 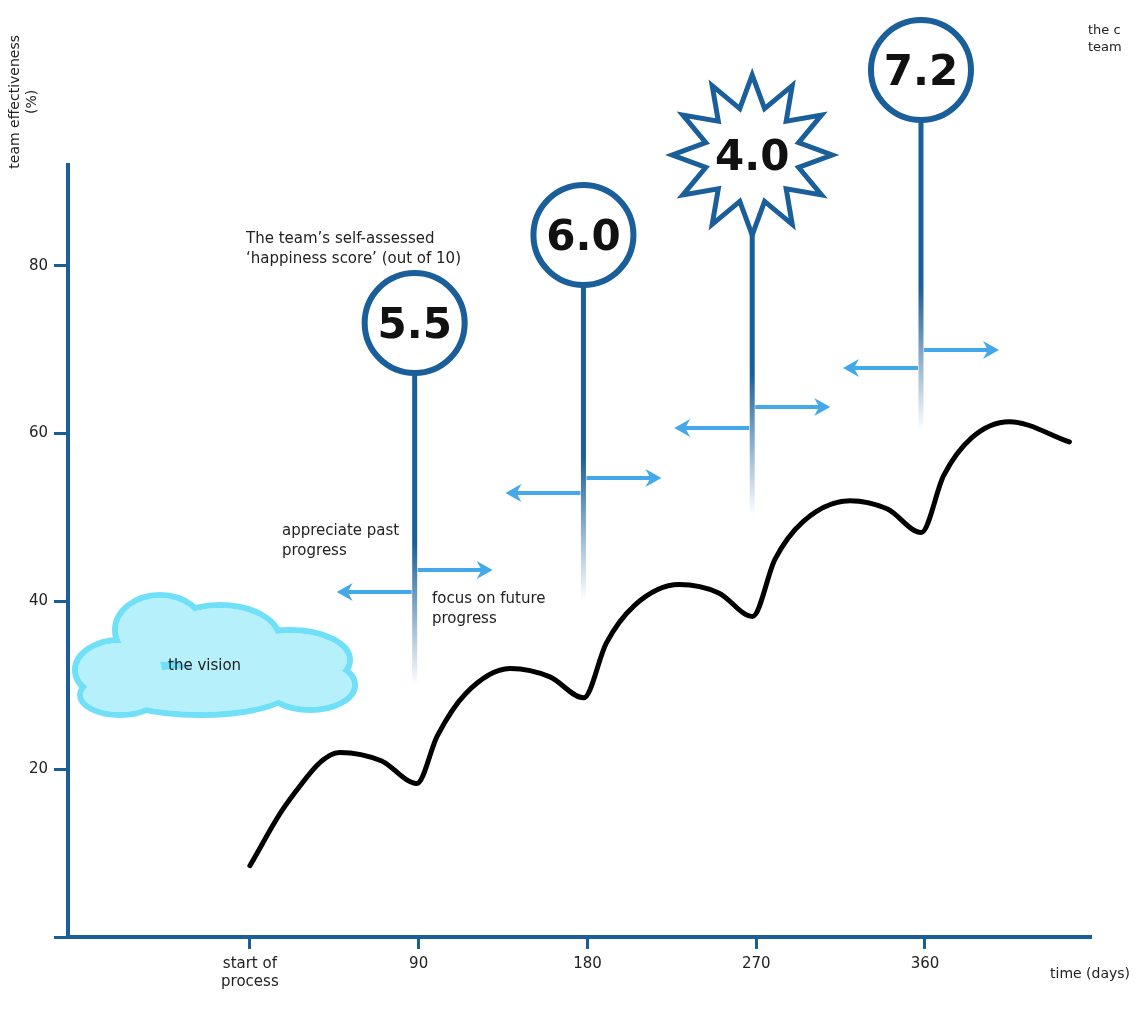 What do you see at coordinates (1091, 973) in the screenshot?
I see `x-axis-title: time (days)` at bounding box center [1091, 973].